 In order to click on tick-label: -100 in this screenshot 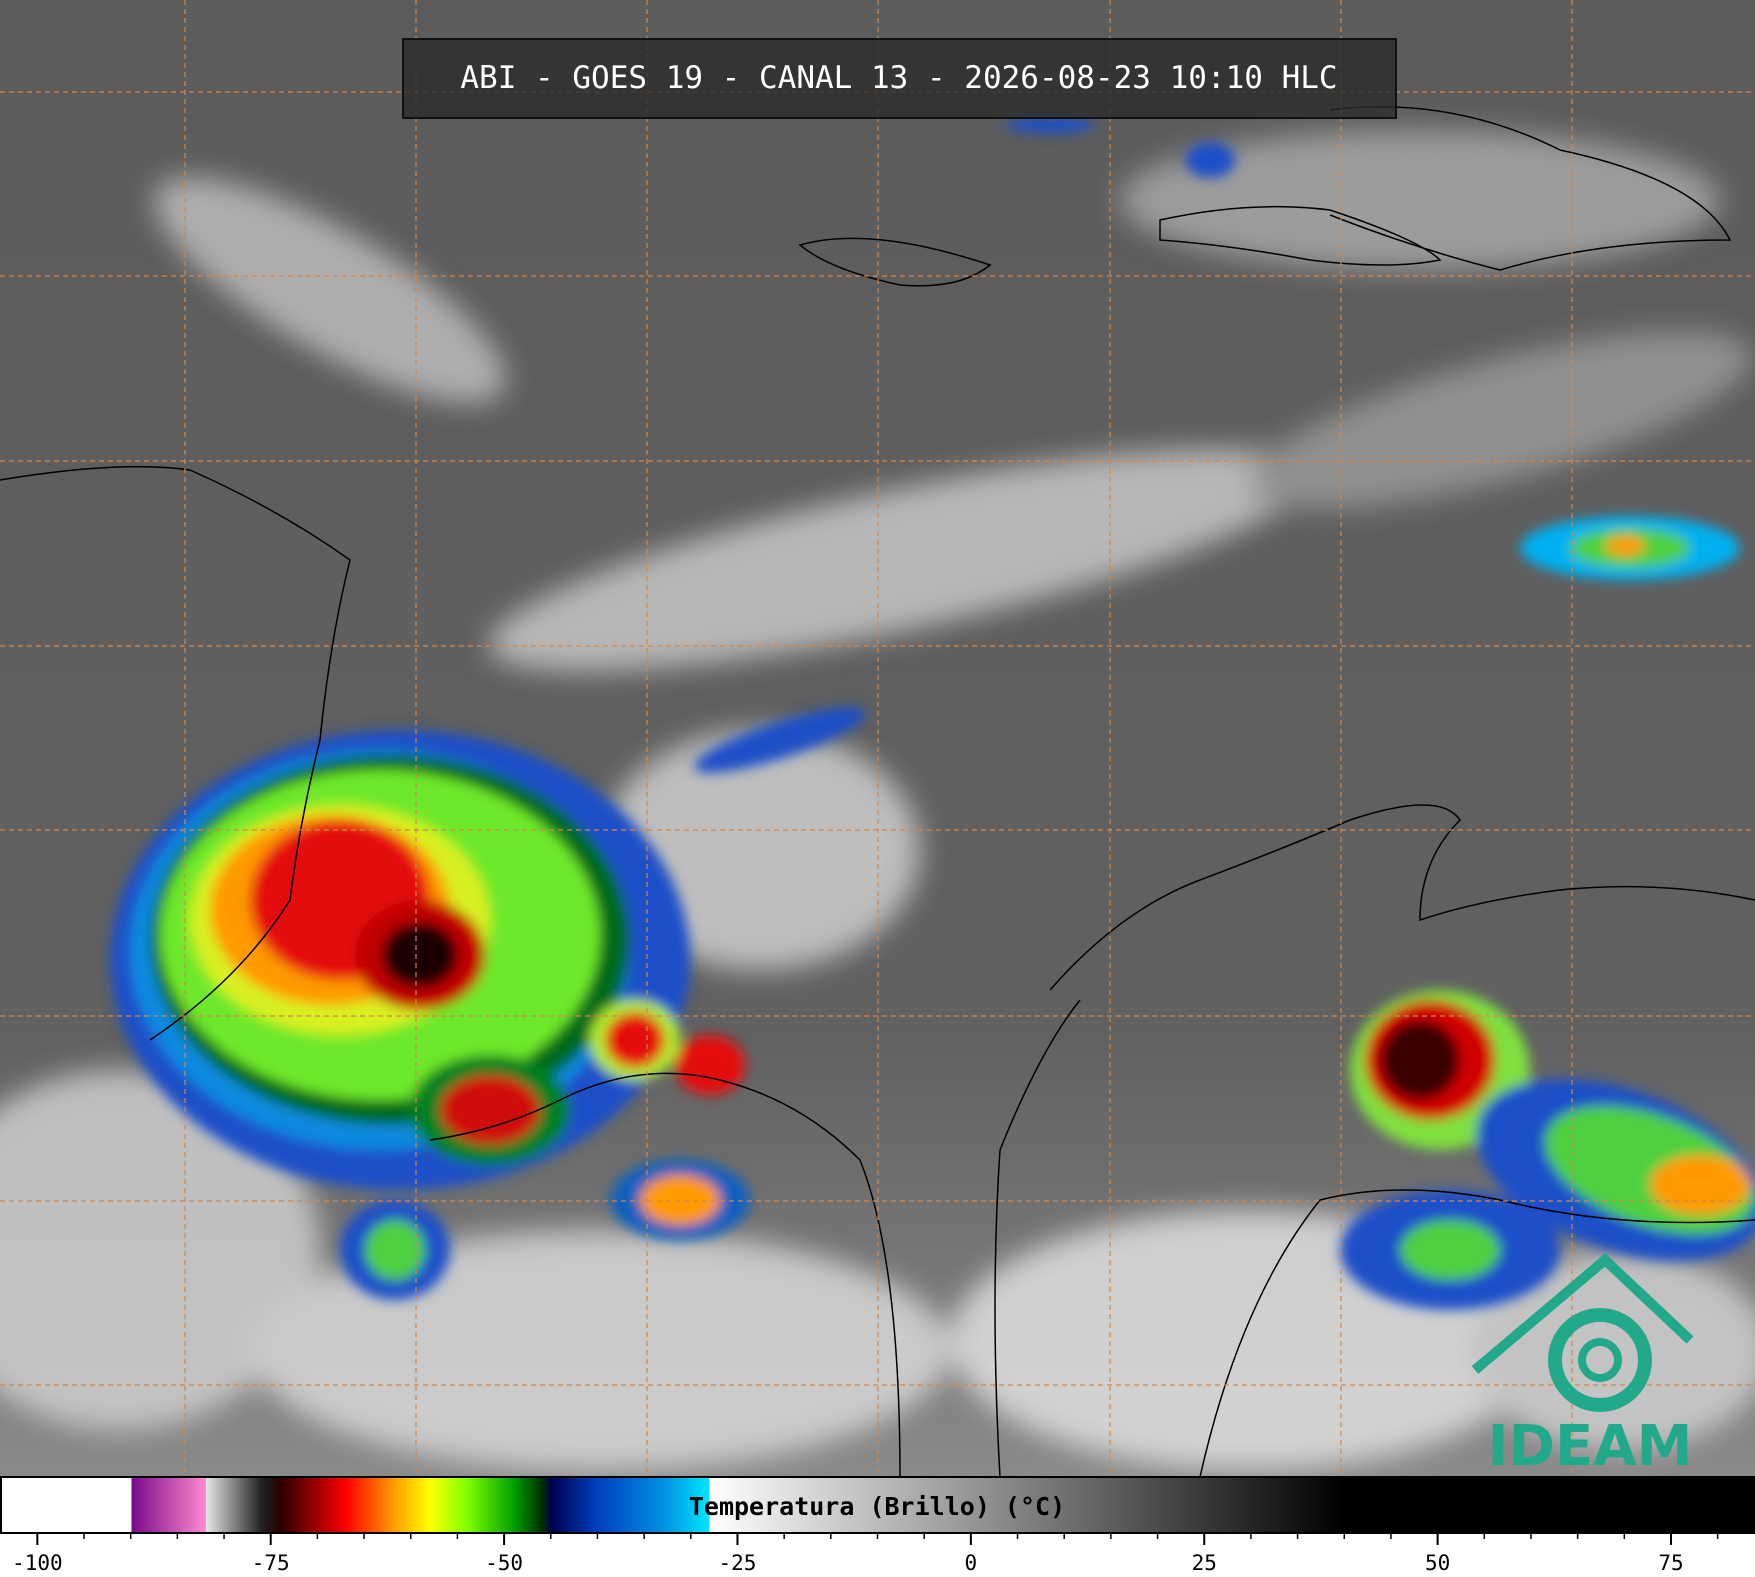, I will do `click(37, 1563)`.